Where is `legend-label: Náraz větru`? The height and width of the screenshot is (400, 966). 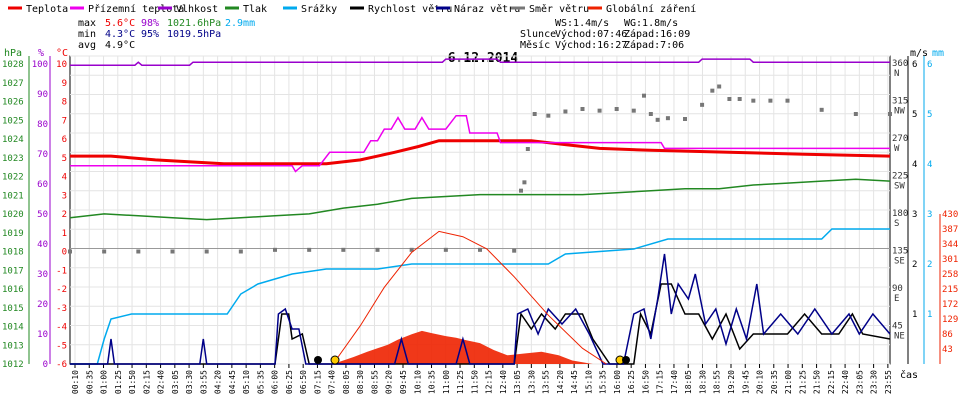 legend-label: Náraz větru is located at coordinates (487, 9).